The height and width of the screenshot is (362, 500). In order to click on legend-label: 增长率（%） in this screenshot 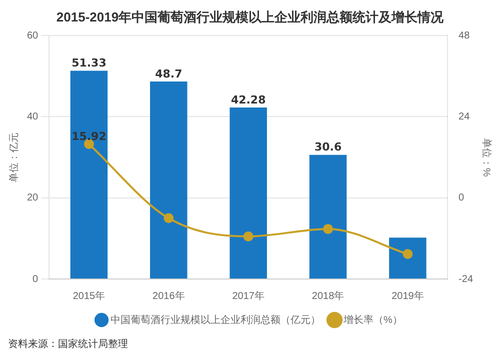, I will do `click(372, 320)`.